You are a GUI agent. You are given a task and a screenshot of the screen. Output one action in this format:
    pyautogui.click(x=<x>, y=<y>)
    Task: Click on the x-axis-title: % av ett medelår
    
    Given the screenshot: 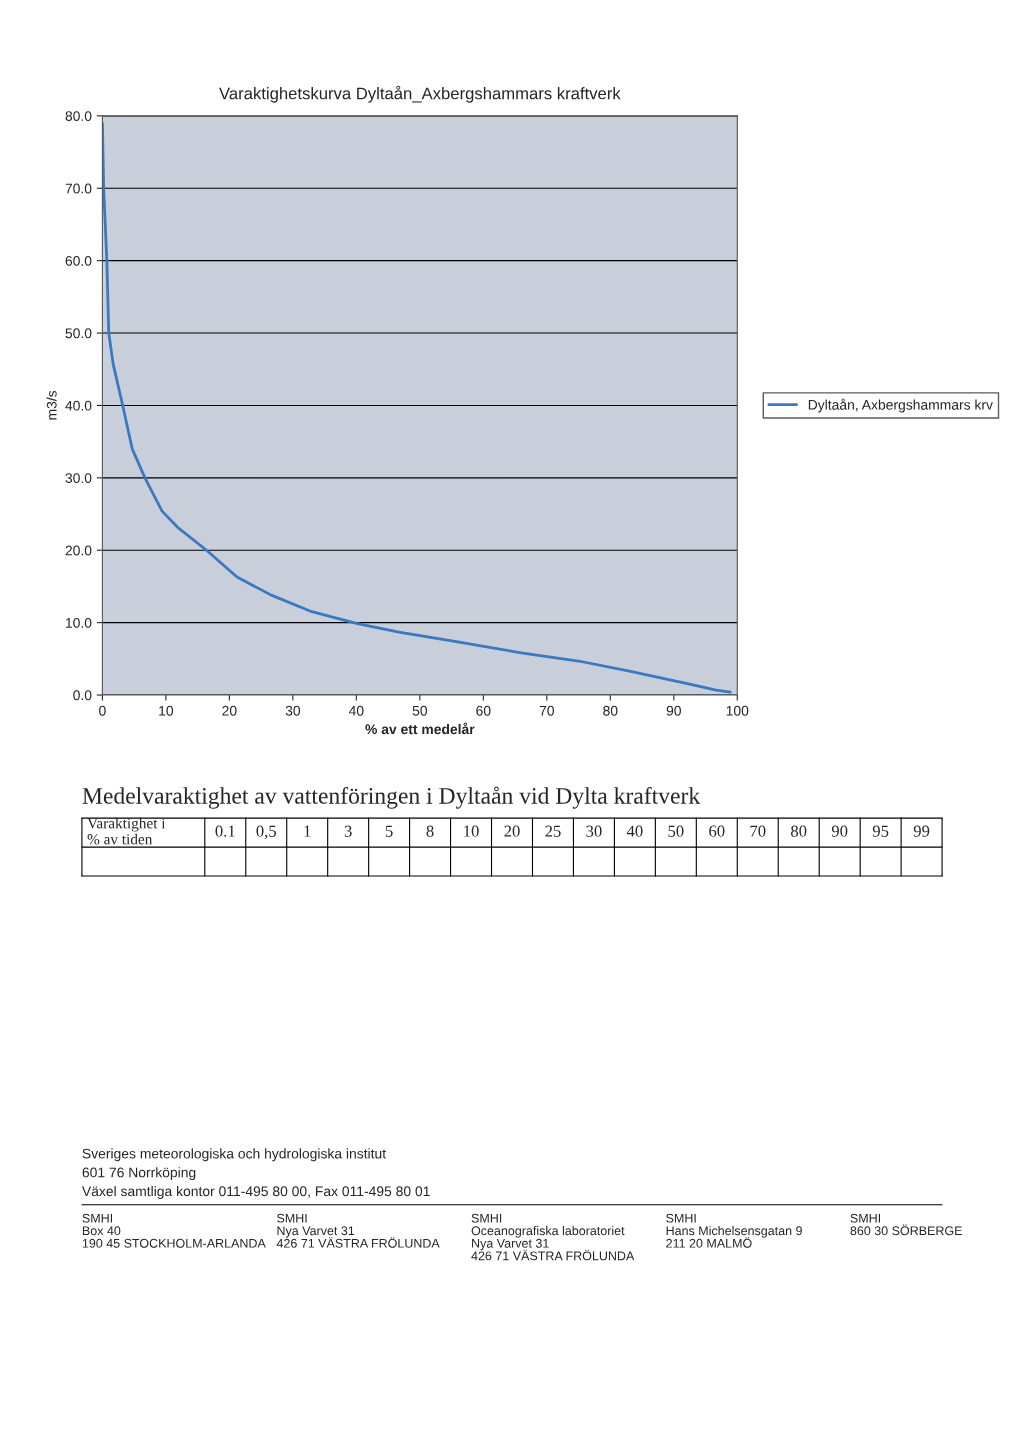 What is the action you would take?
    pyautogui.click(x=420, y=728)
    